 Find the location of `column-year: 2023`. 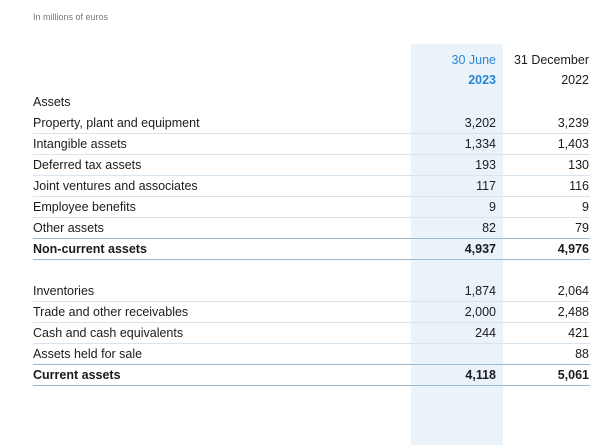

column-year: 2023 is located at coordinates (482, 80).